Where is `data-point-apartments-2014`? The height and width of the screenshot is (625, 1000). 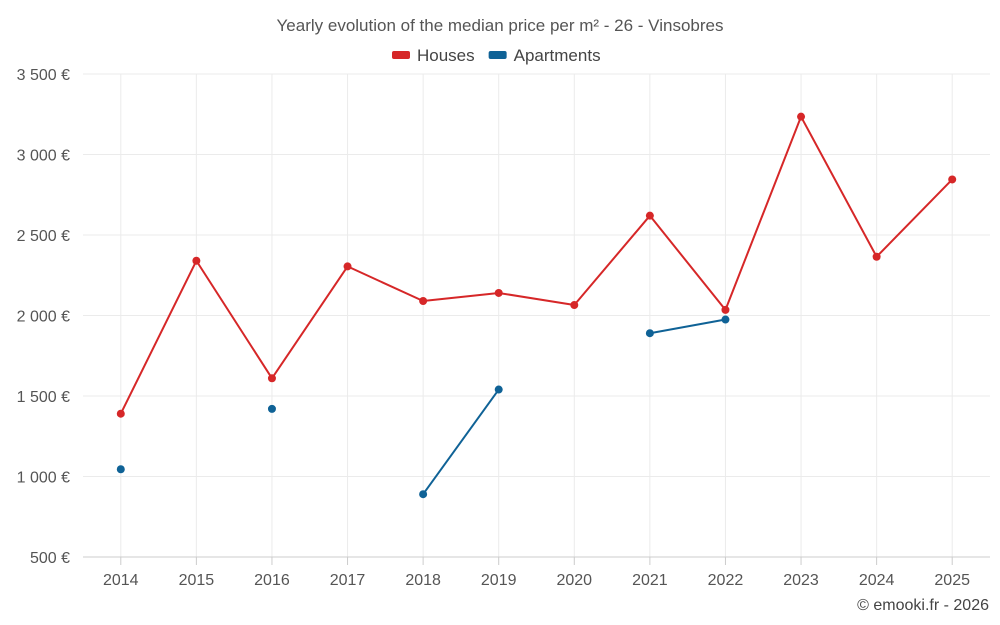
data-point-apartments-2014 is located at coordinates (120, 469).